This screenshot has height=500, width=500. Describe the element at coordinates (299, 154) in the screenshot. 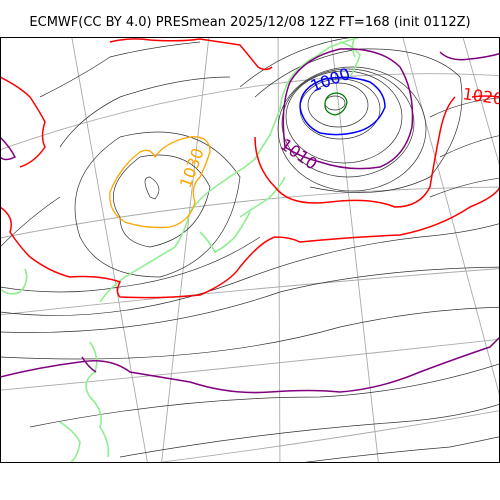

I see `contour-label-1010: 1010` at that location.